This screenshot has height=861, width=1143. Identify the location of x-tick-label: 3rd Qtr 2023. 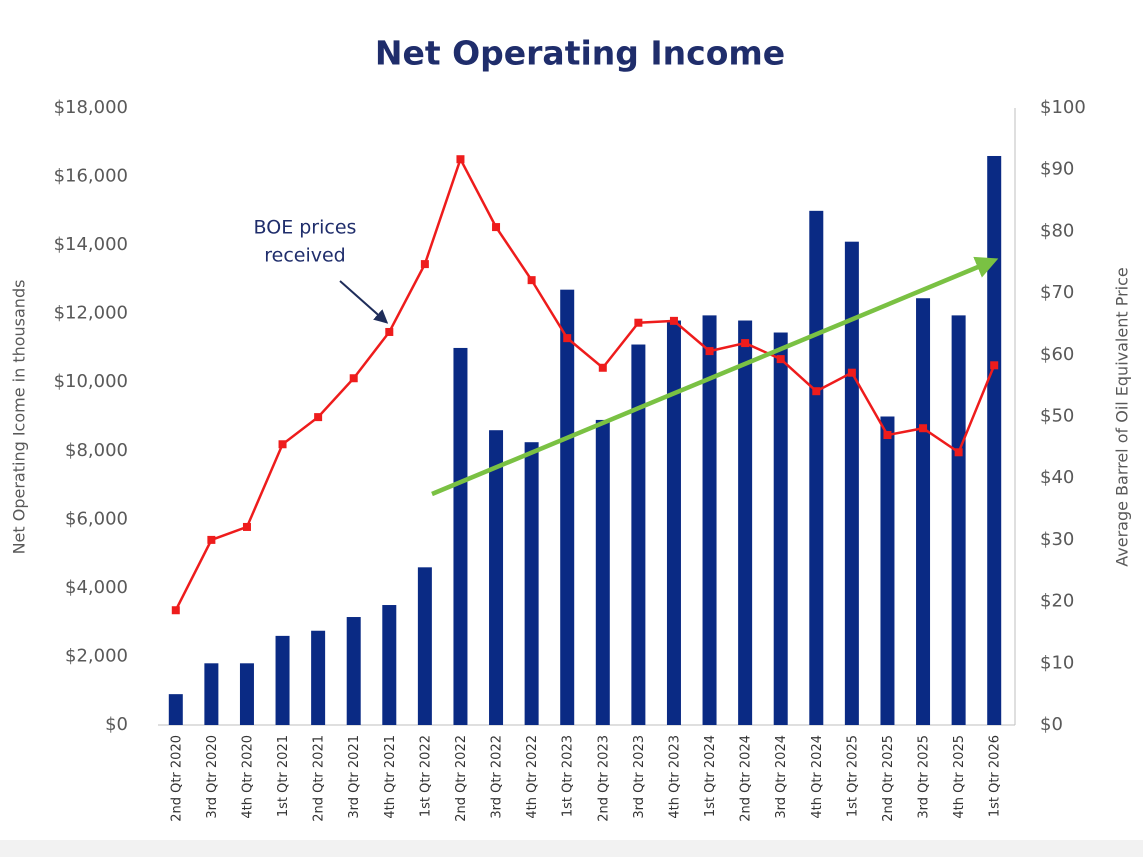
(639, 777).